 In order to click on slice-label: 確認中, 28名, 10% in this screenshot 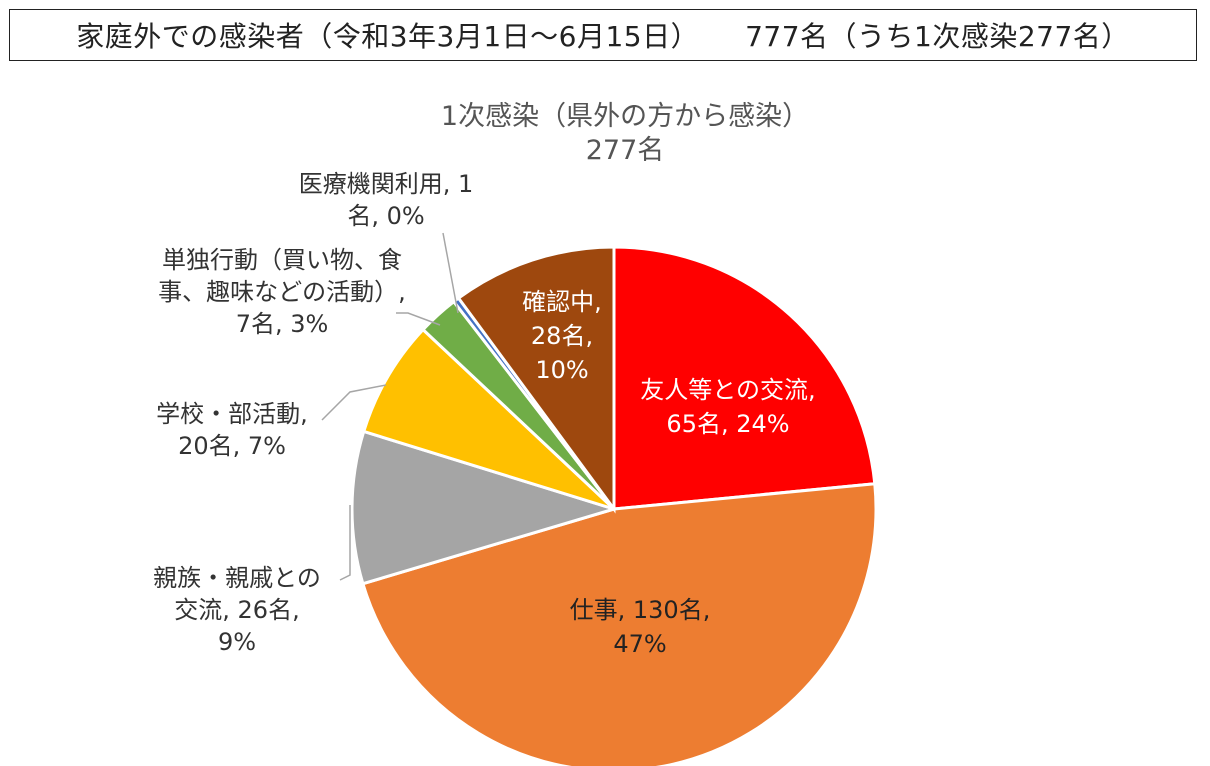, I will do `click(562, 336)`.